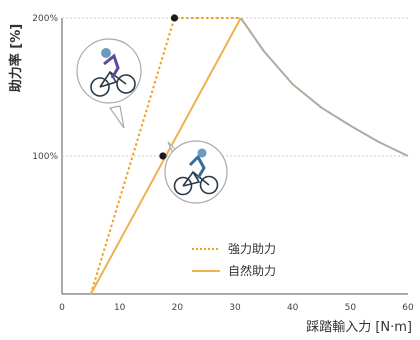  Describe the element at coordinates (359, 327) in the screenshot. I see `x-axis-title: 踩踏輸入力 [N·m]` at that location.